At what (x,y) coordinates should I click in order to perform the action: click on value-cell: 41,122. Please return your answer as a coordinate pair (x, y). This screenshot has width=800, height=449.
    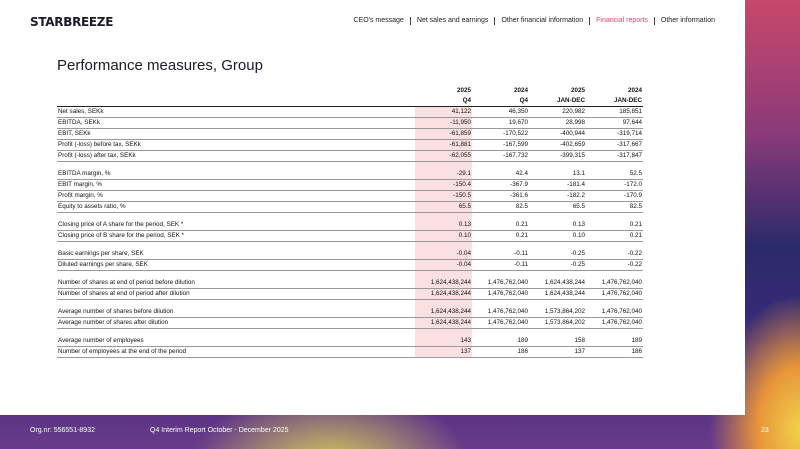
    Looking at the image, I should click on (443, 112).